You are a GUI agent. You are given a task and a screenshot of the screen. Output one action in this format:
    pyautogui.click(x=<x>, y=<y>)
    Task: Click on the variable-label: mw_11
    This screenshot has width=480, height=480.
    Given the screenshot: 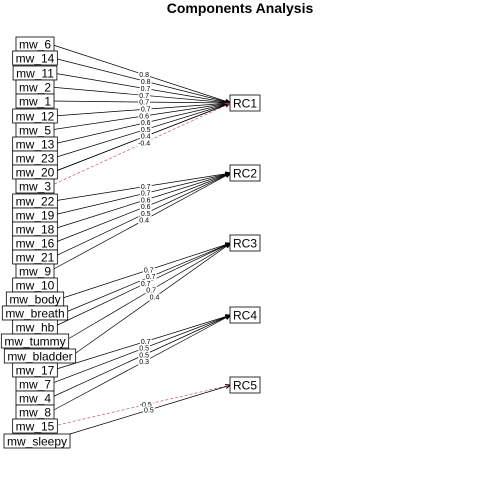 What is the action you would take?
    pyautogui.click(x=35, y=74)
    